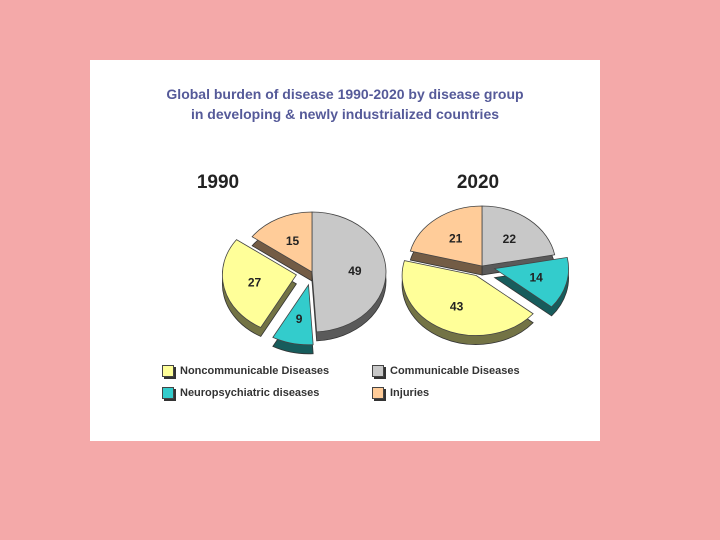  What do you see at coordinates (282, 242) in the screenshot?
I see `slice-injuries-1990` at bounding box center [282, 242].